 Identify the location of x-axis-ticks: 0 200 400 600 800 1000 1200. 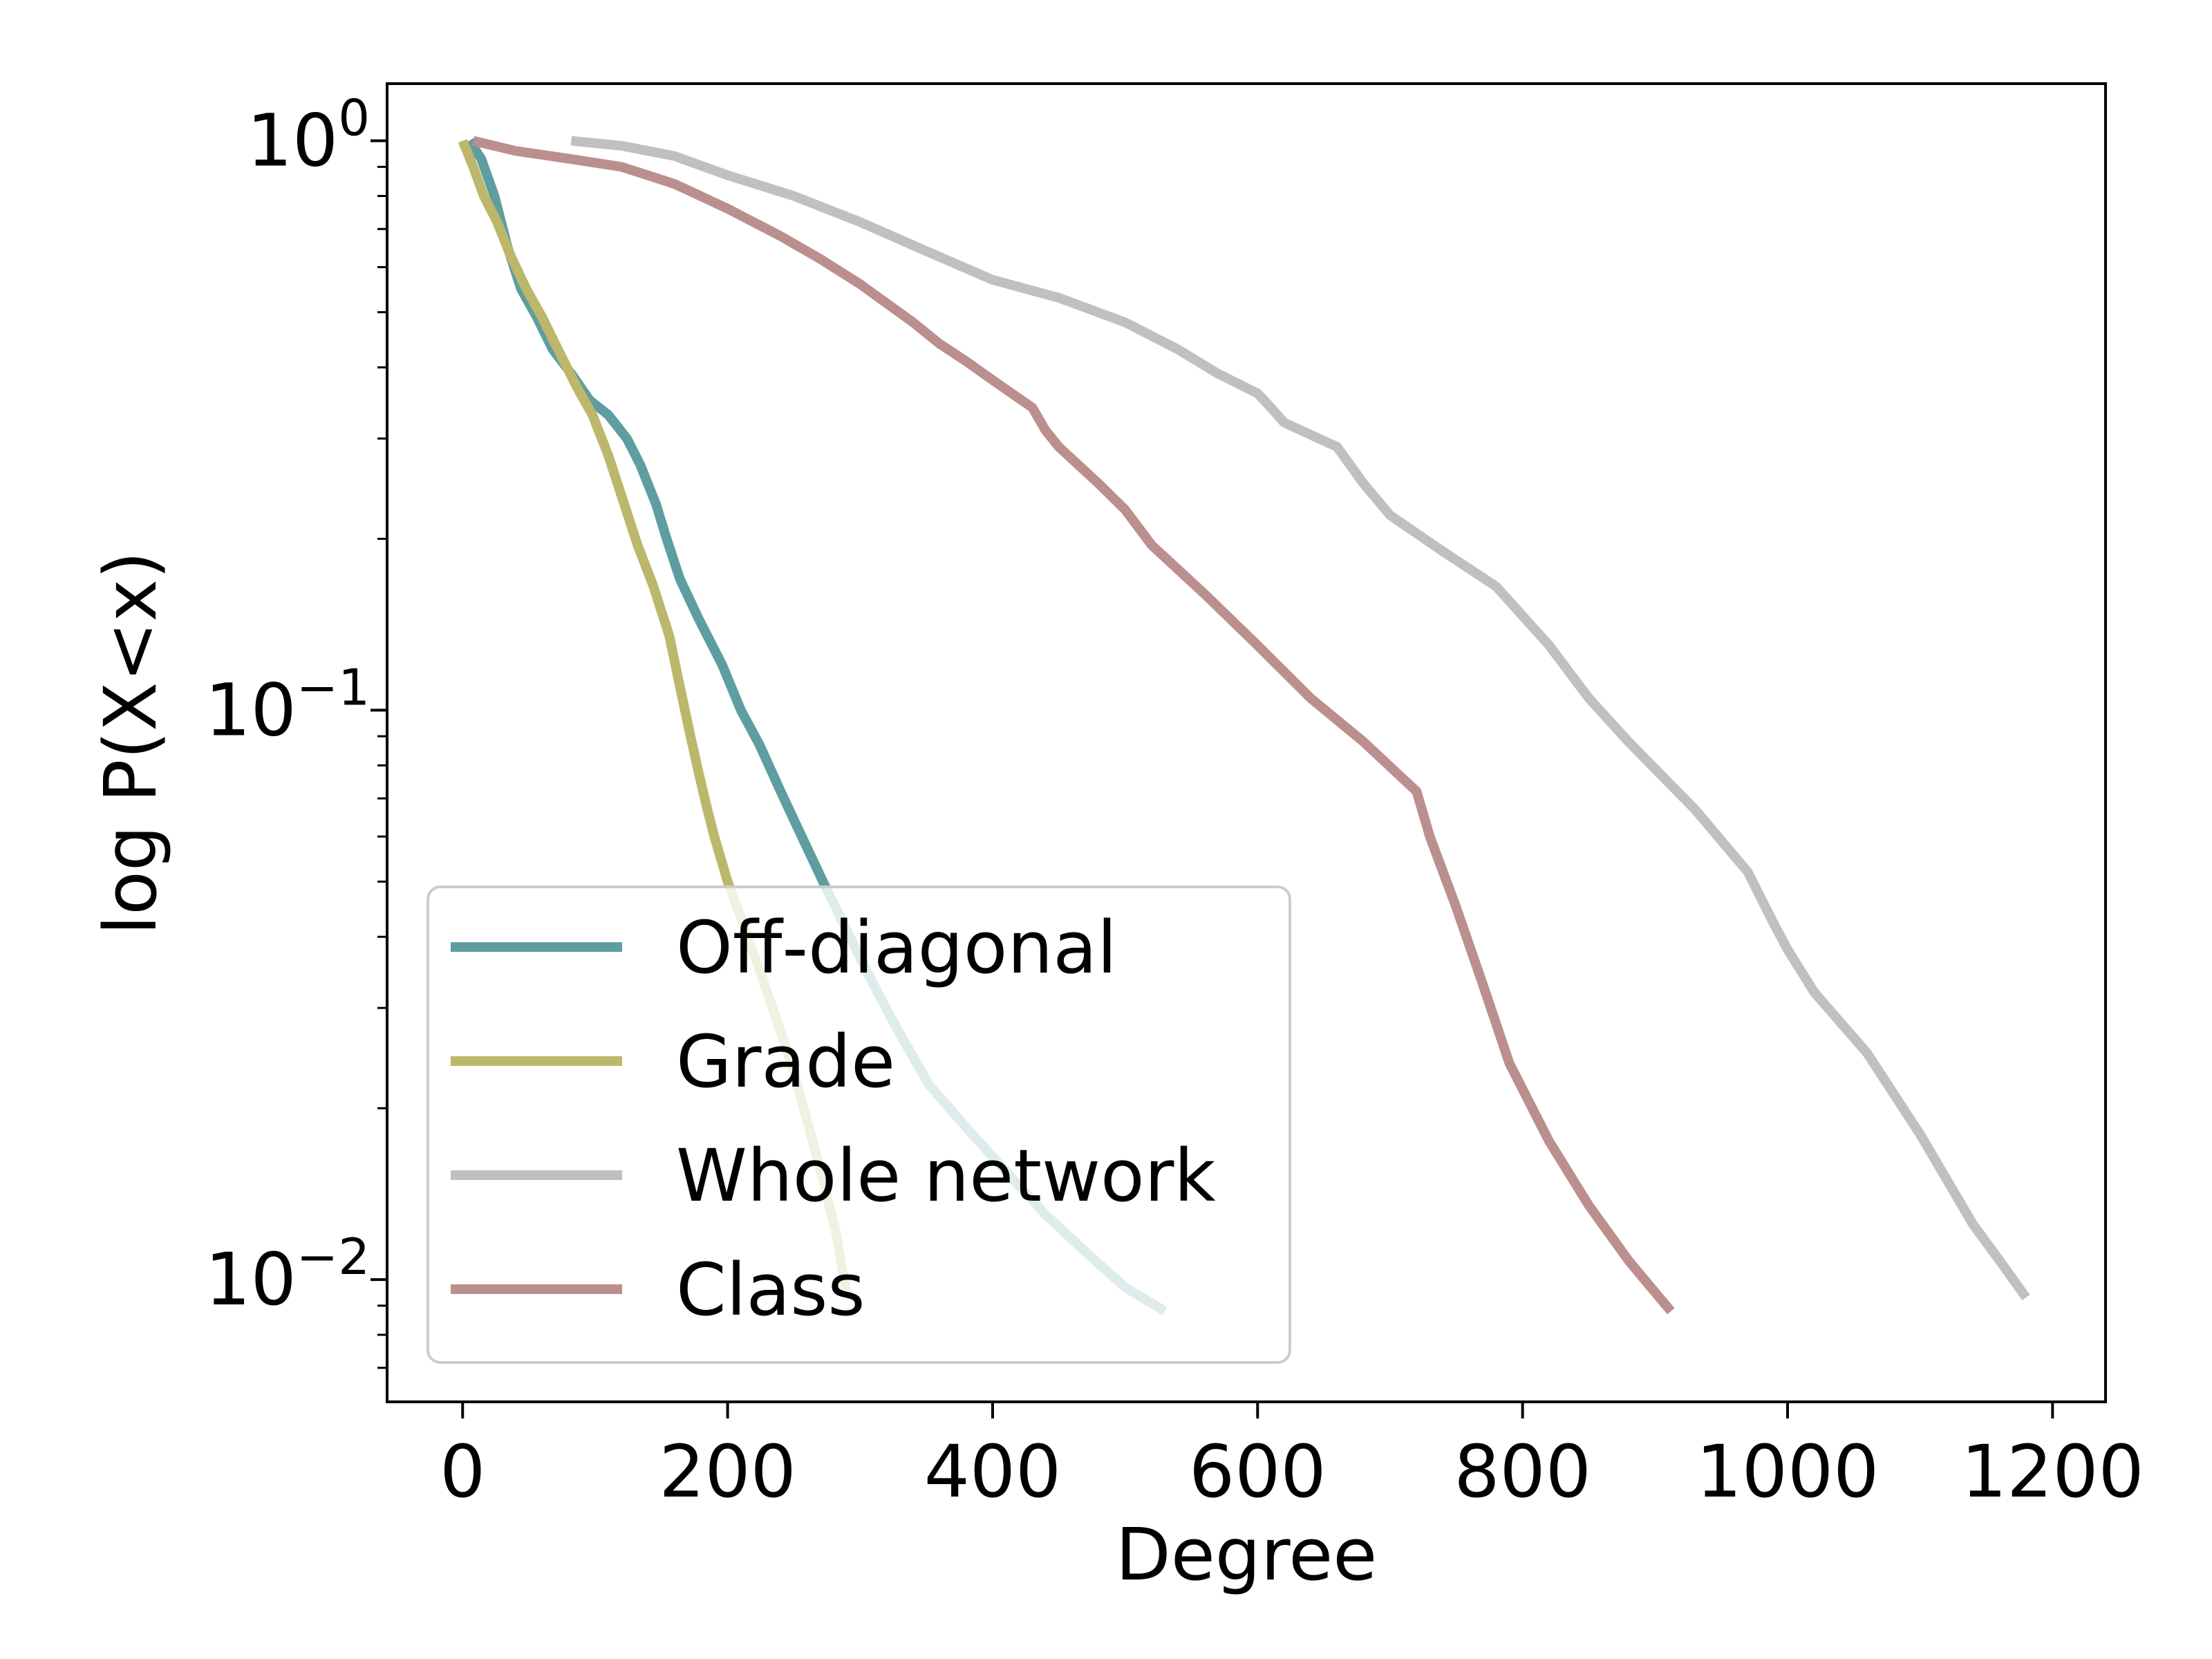
(1292, 1458).